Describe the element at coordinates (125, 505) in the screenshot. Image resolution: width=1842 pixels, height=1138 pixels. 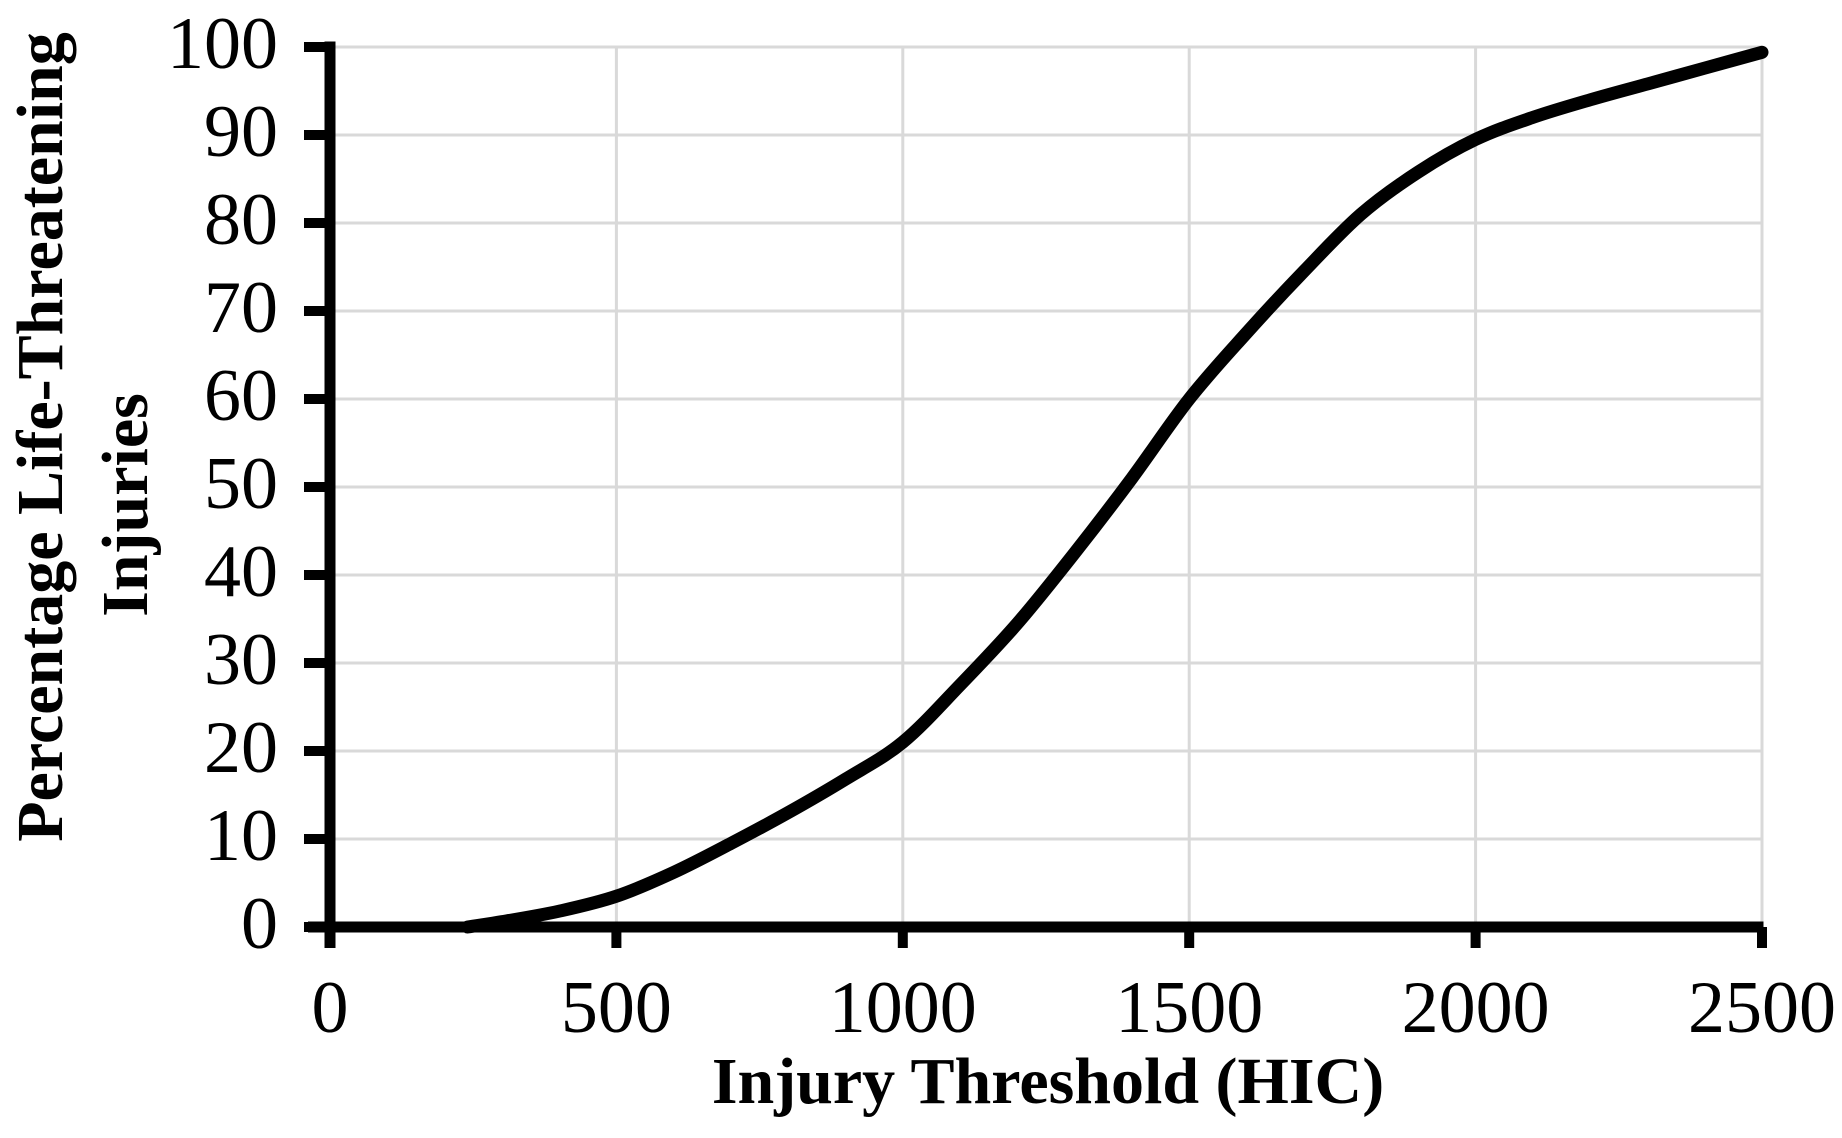
I see `y-axis-title-line2: Injuries` at that location.